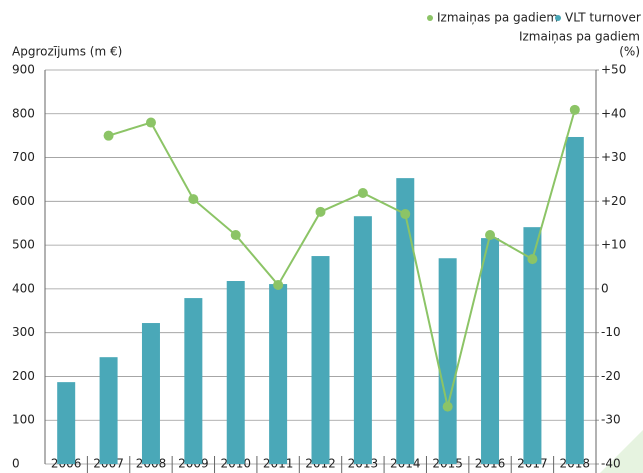  I want to click on y2-tick-label: -40, so click(611, 464).